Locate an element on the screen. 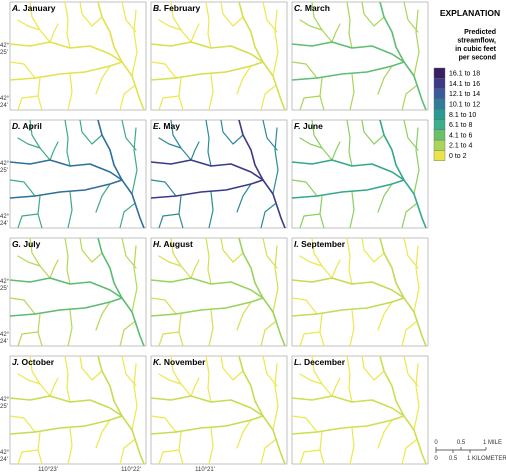 This screenshot has height=475, width=506. panel-letter: J. is located at coordinates (15, 362).